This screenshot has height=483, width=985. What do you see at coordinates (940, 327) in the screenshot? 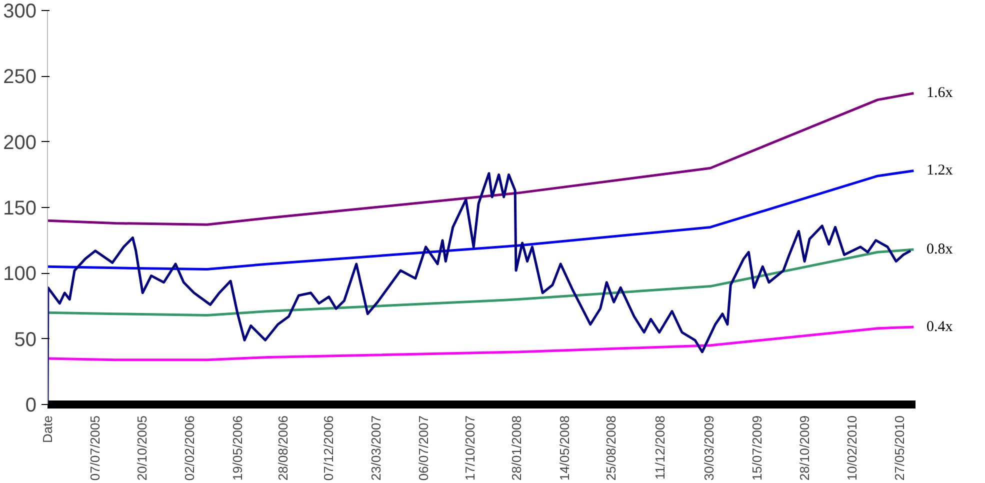
I see `series-label: 0.4x` at bounding box center [940, 327].